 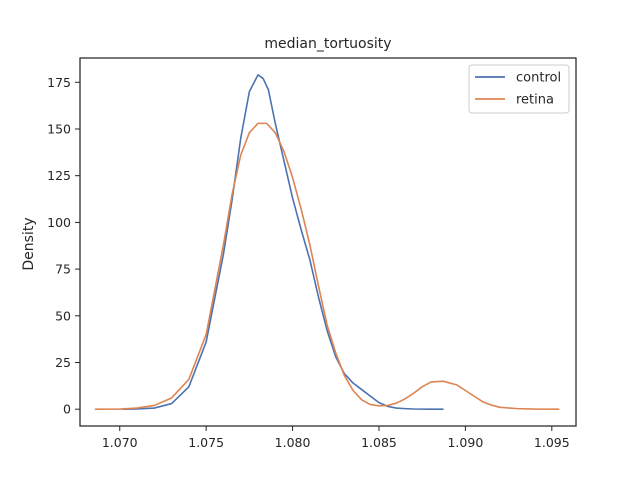 I want to click on y-tick-label: 25, so click(x=63, y=362).